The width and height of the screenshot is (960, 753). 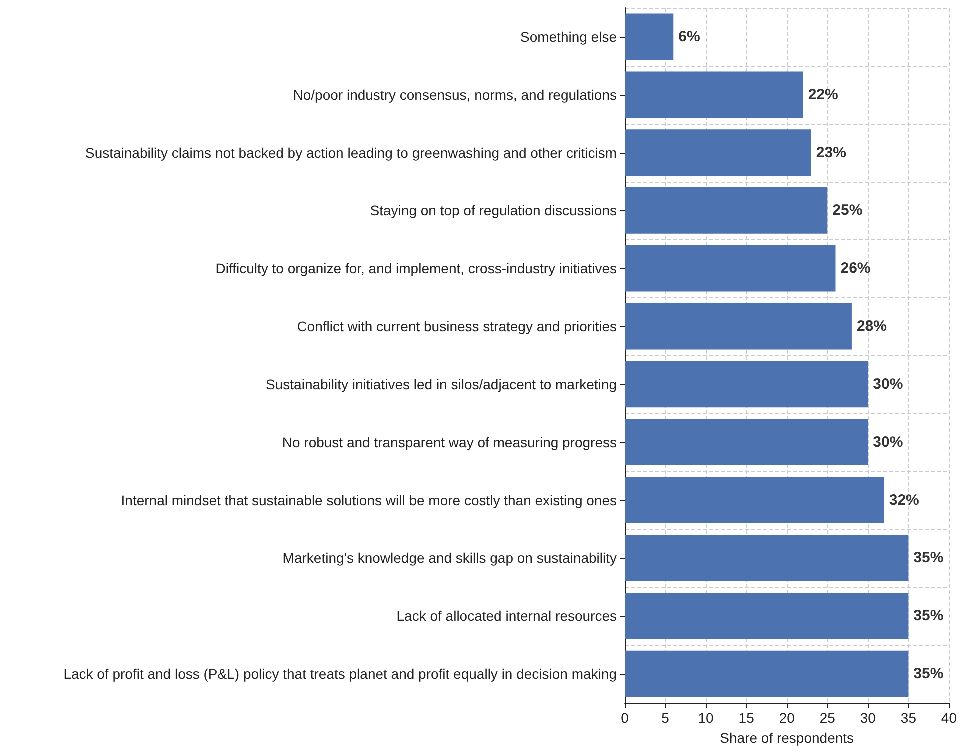 What do you see at coordinates (855, 269) in the screenshot?
I see `data-label: 26%` at bounding box center [855, 269].